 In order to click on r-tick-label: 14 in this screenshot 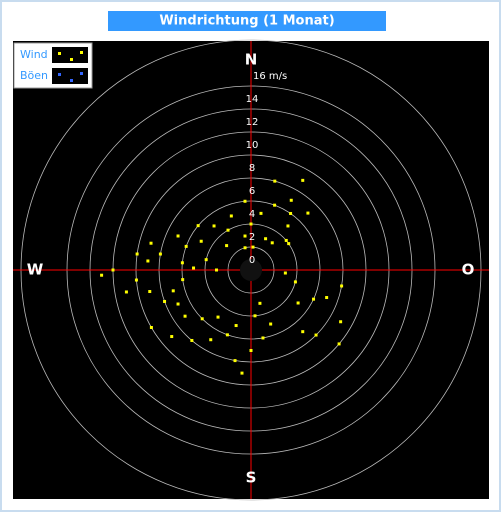, I will do `click(252, 99)`.